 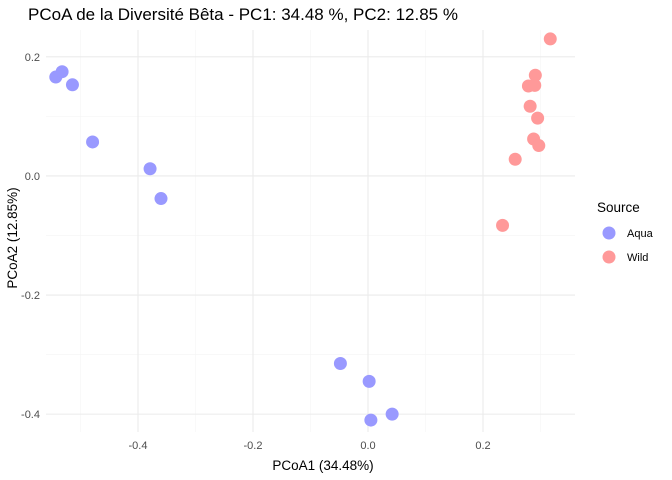 What do you see at coordinates (367, 446) in the screenshot?
I see `x-tick-label: 0.0` at bounding box center [367, 446].